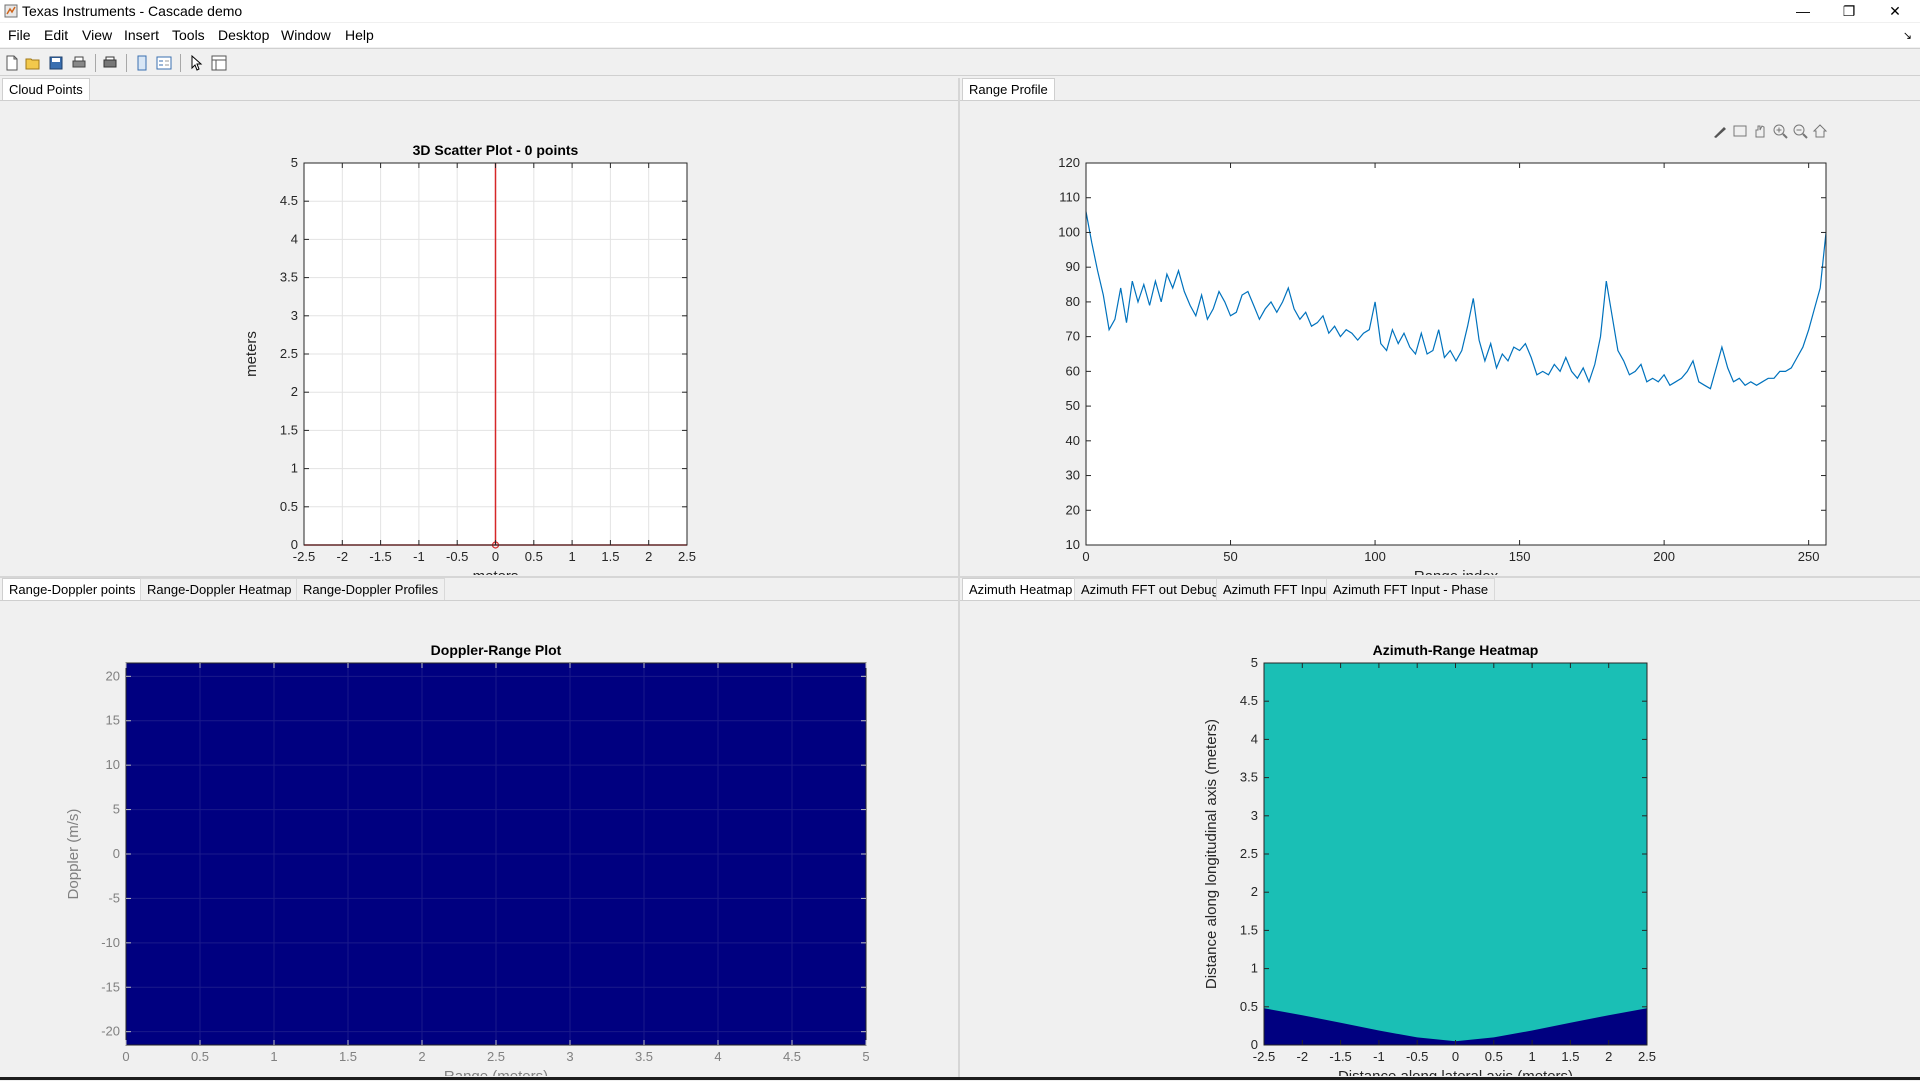 Image resolution: width=1920 pixels, height=1081 pixels. What do you see at coordinates (496, 571) in the screenshot?
I see `x-axis-label: meters` at bounding box center [496, 571].